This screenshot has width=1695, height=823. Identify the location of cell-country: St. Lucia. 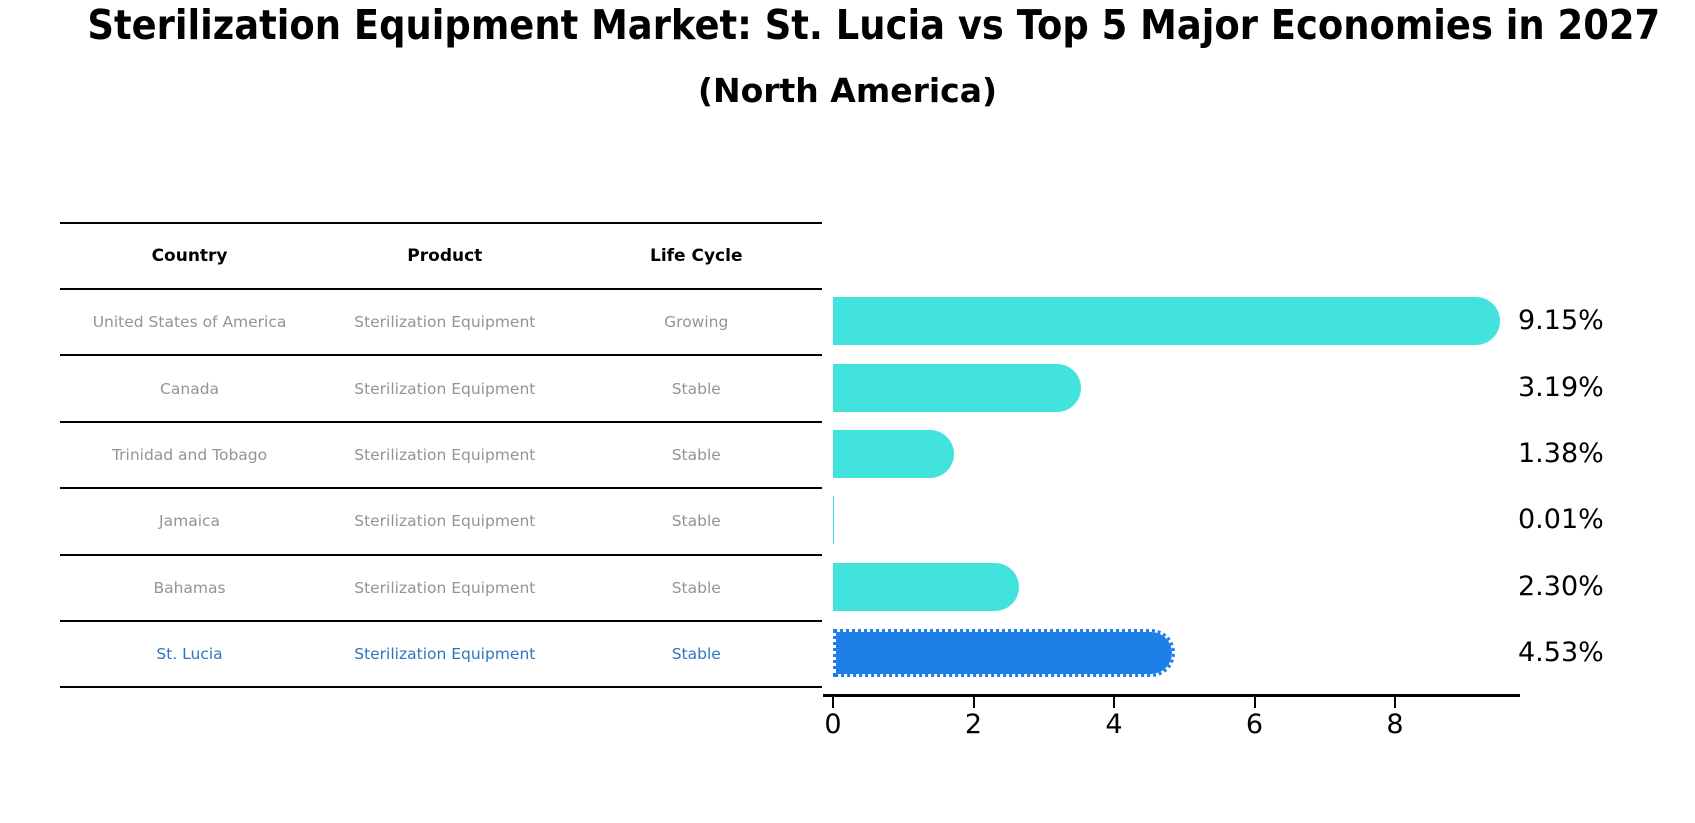
(189, 654).